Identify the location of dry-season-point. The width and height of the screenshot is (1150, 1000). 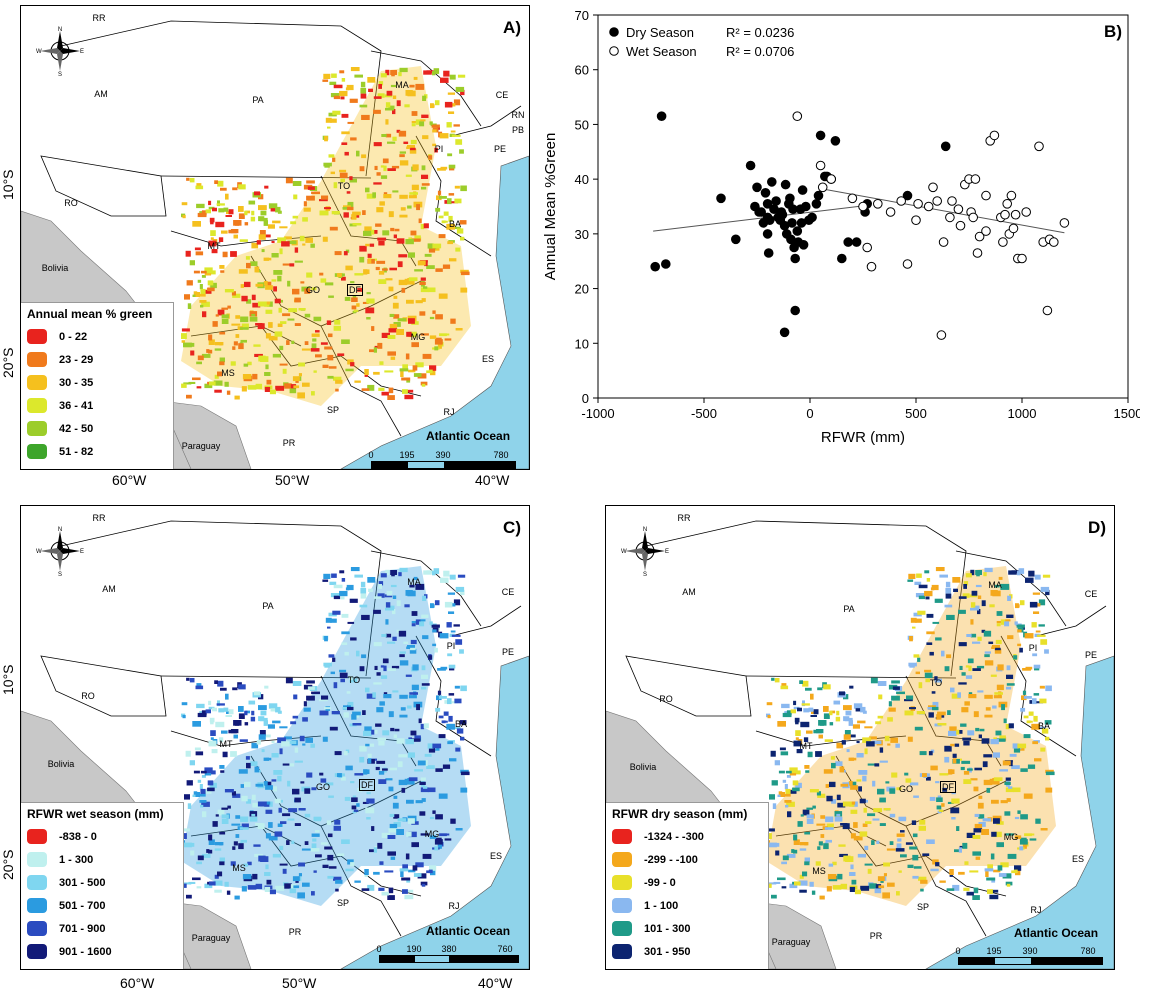
(790, 198).